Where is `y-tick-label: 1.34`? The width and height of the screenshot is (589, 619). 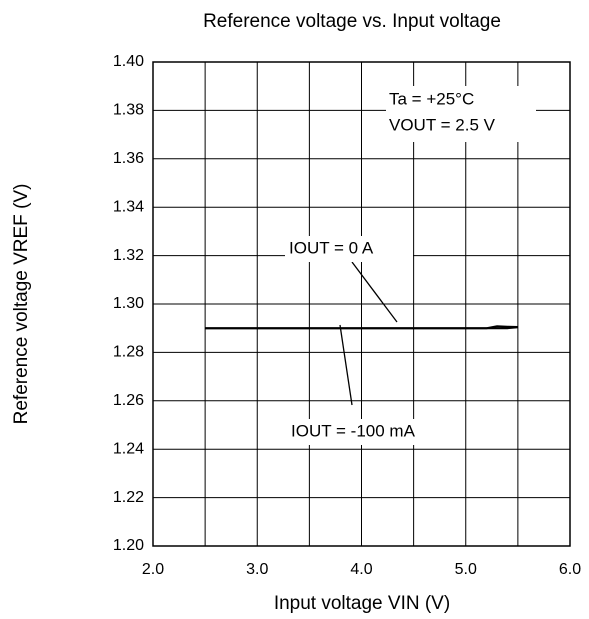
y-tick-label: 1.34 is located at coordinates (128, 206).